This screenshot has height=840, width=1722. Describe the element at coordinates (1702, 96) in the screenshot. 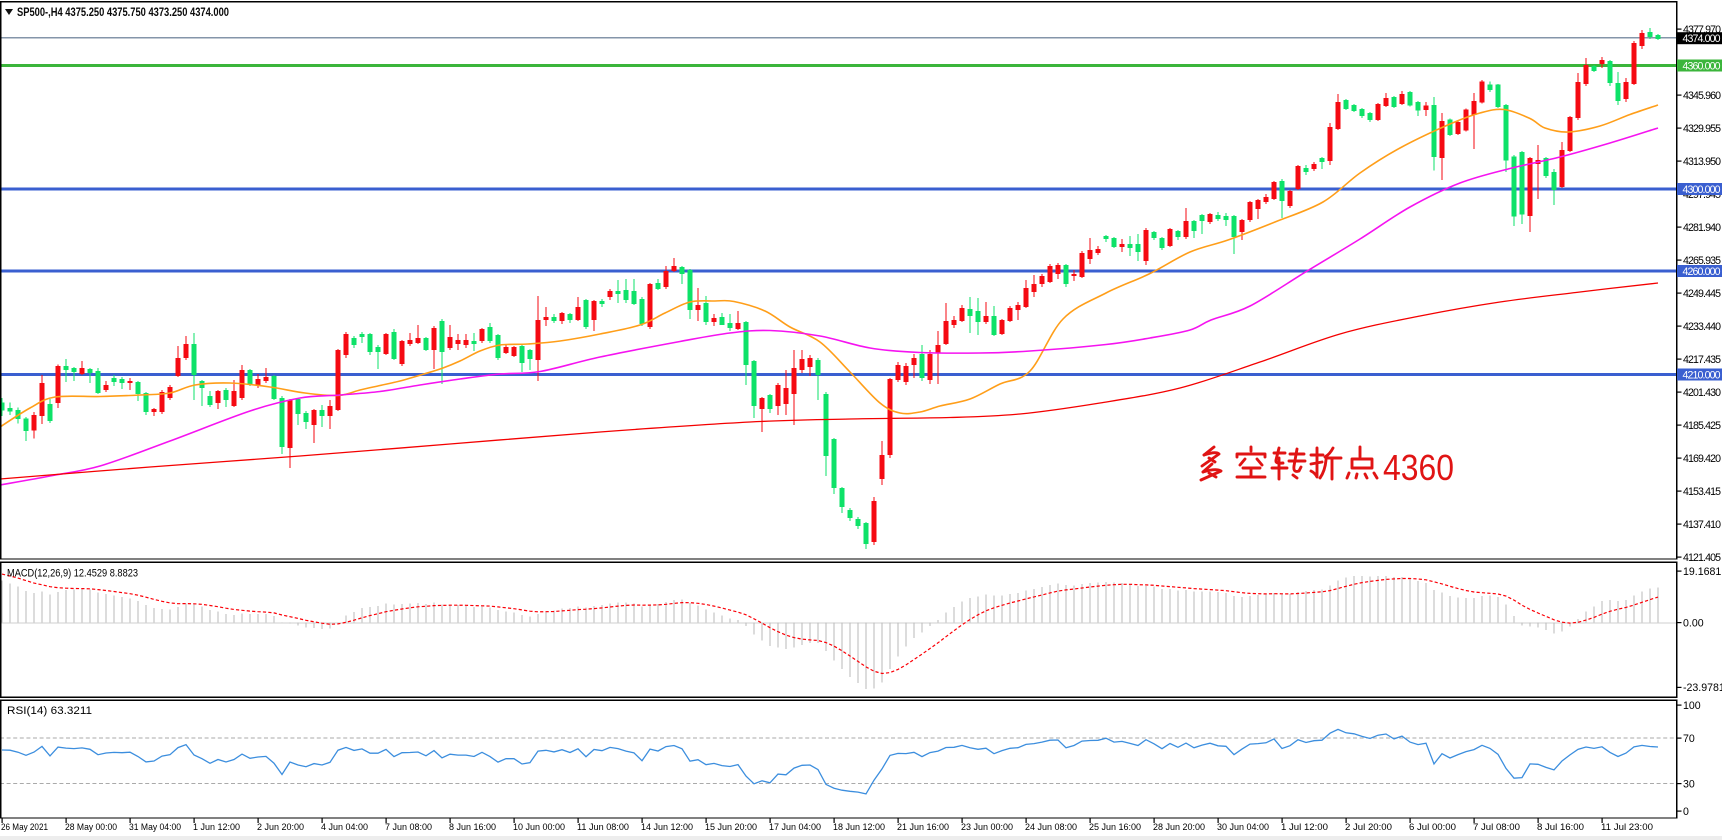

I see `svg-text: 4345.960` at that location.